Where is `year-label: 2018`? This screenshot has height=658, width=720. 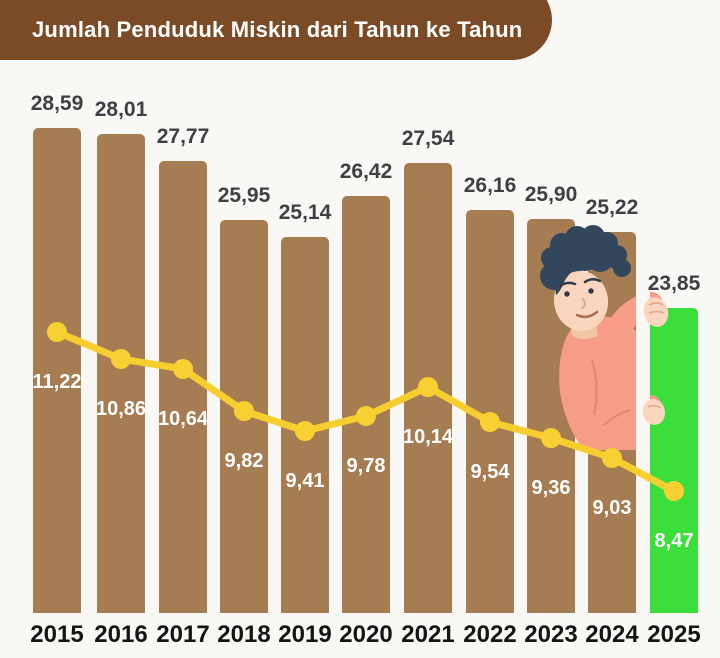 year-label: 2018 is located at coordinates (244, 634).